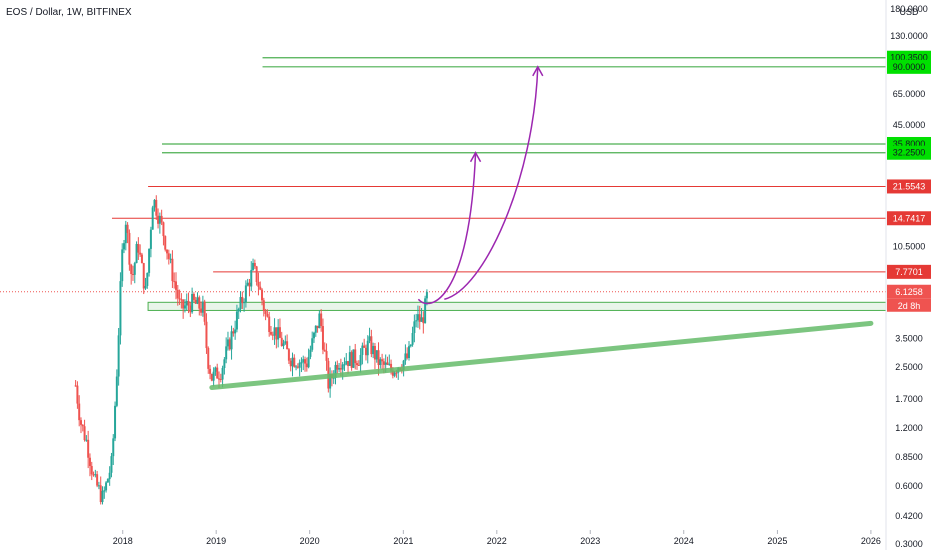  Describe the element at coordinates (909, 66) in the screenshot. I see `target-90-tag` at that location.